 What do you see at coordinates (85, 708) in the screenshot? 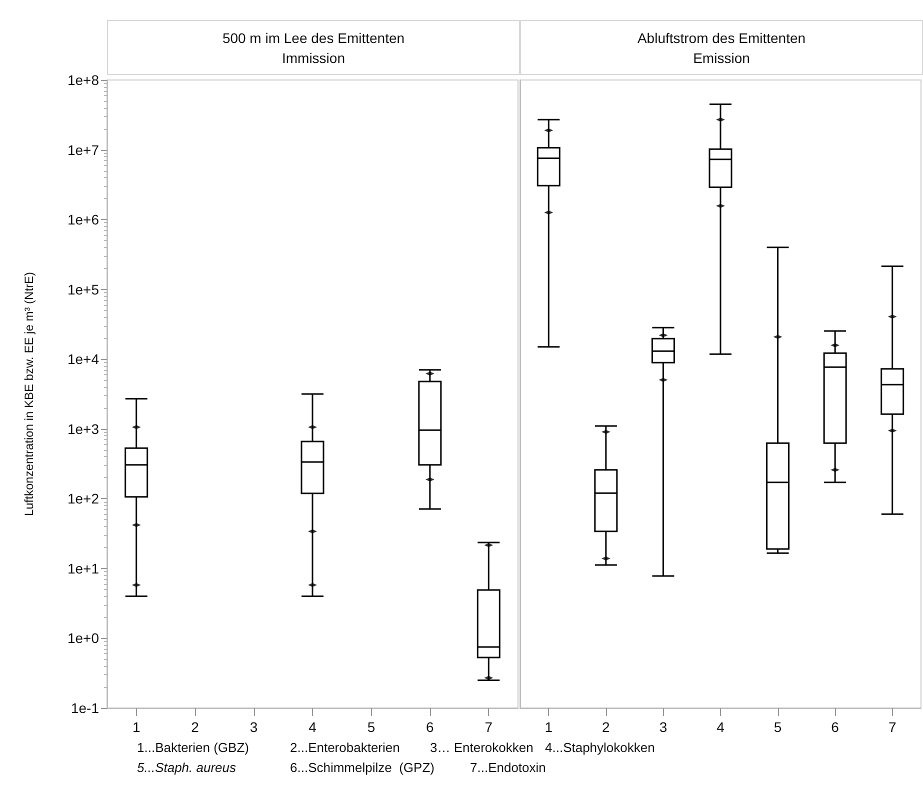
I see `y-tick-label: 1e-1` at bounding box center [85, 708].